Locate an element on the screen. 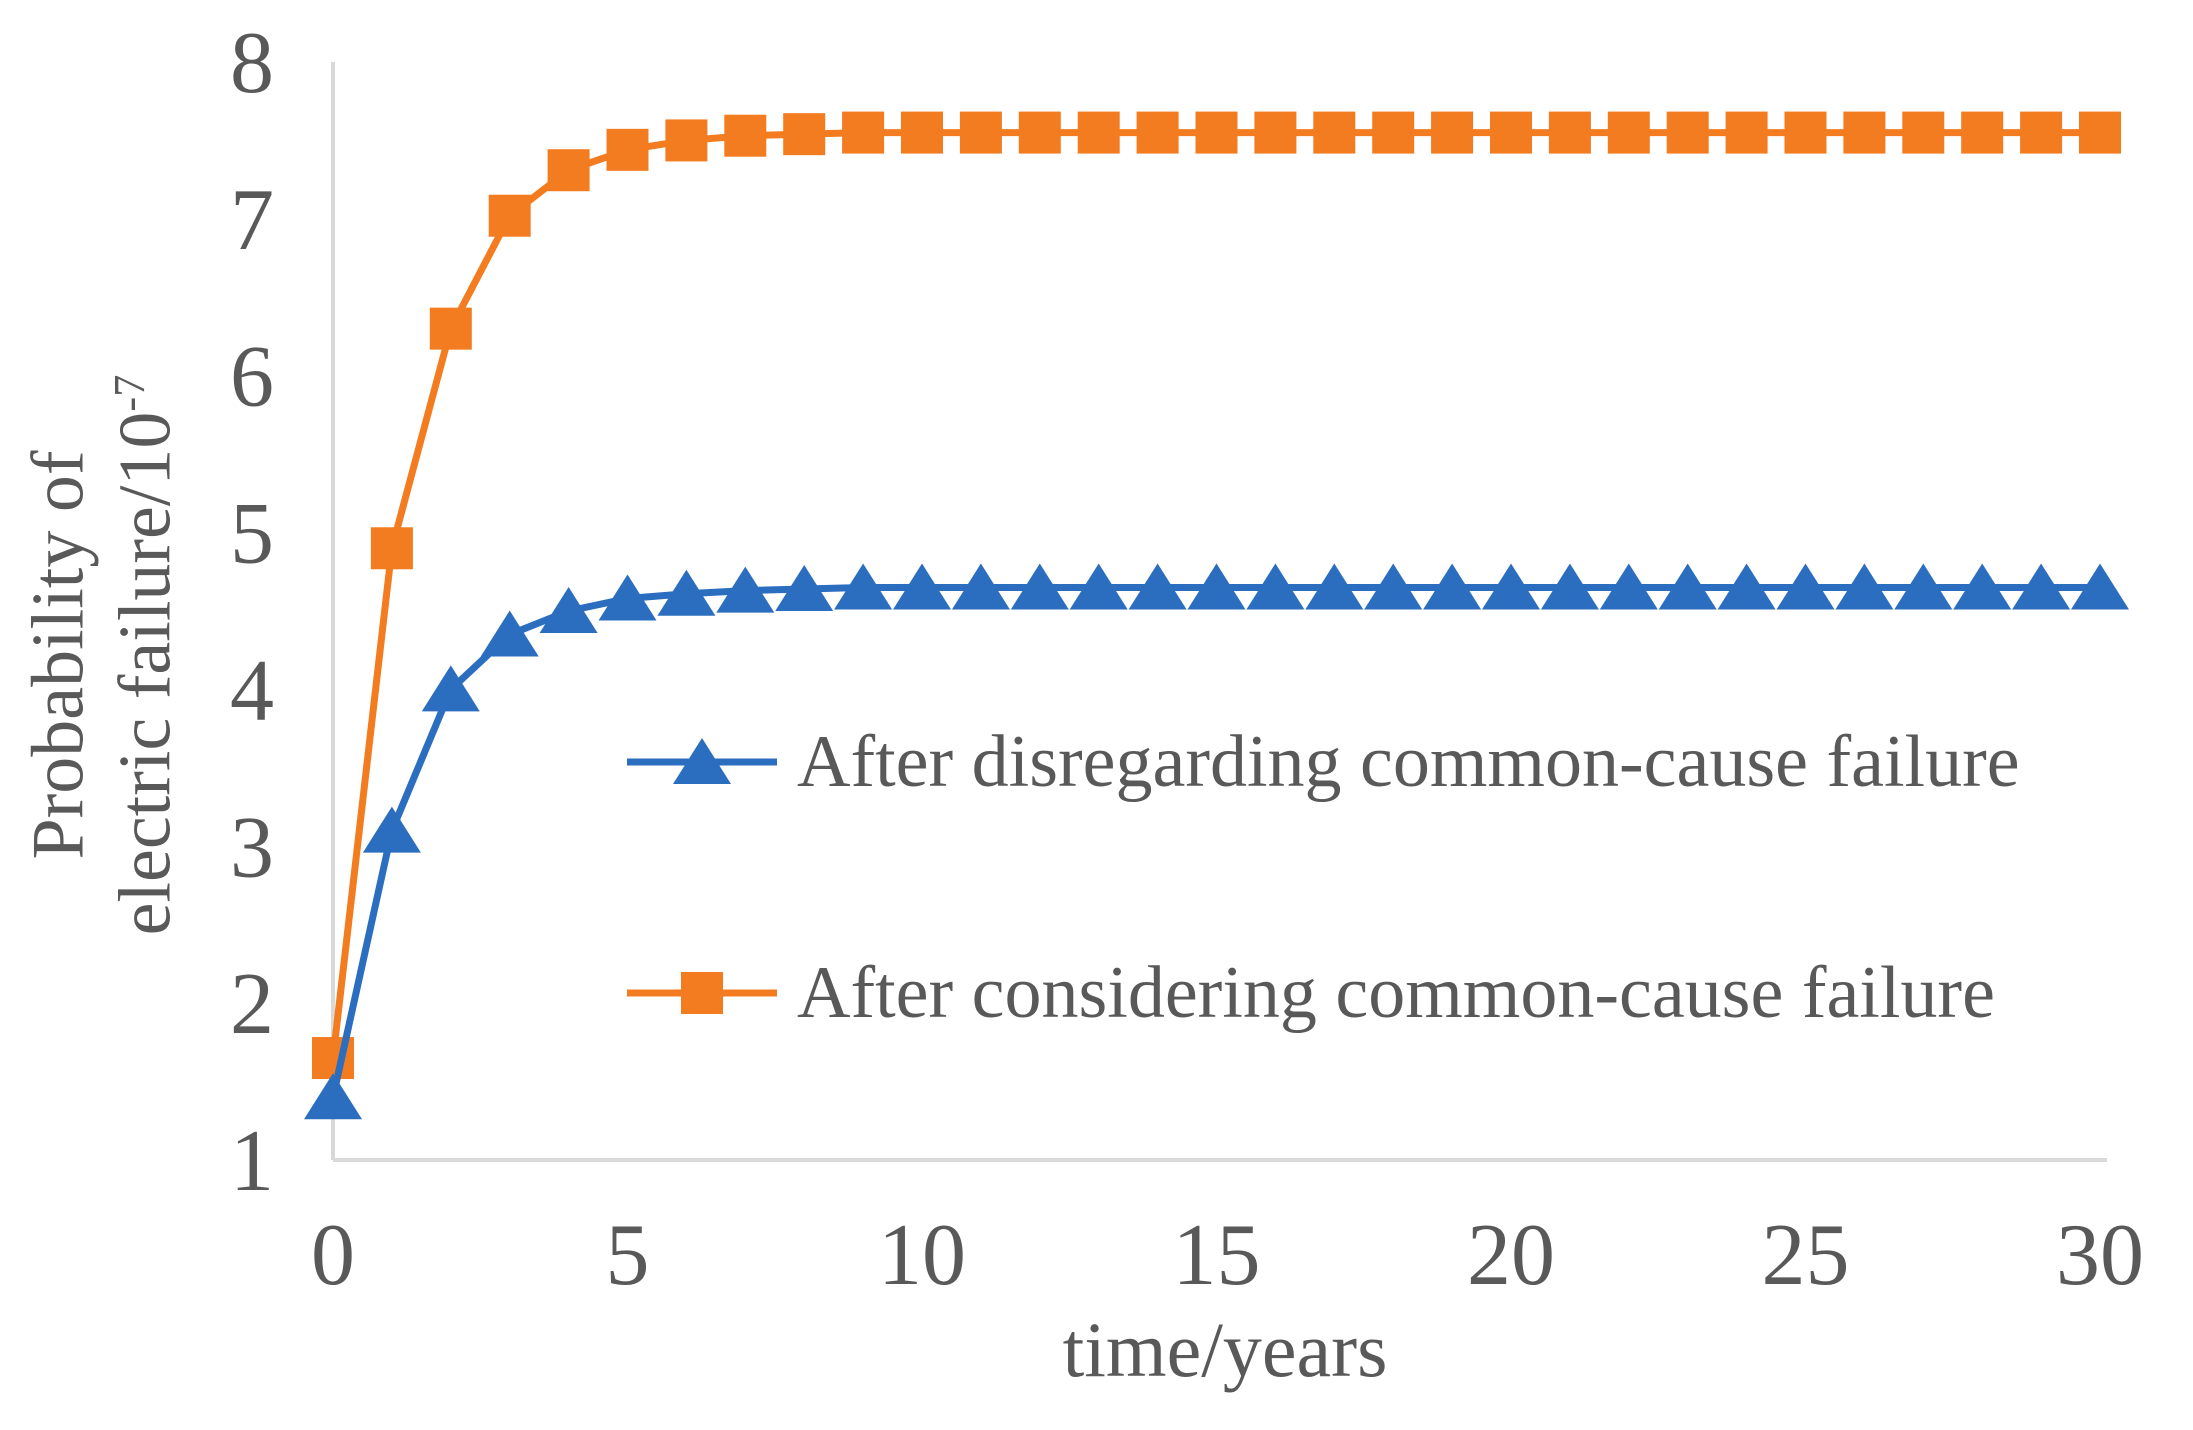  y-tick-label: 7 is located at coordinates (252, 220).